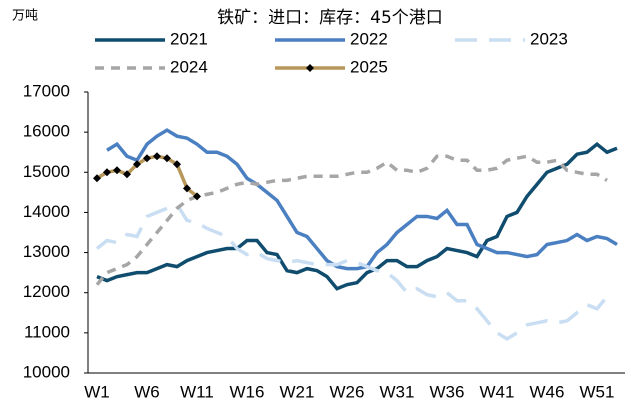  Describe the element at coordinates (46, 171) in the screenshot. I see `y-tick-label: 15000` at that location.